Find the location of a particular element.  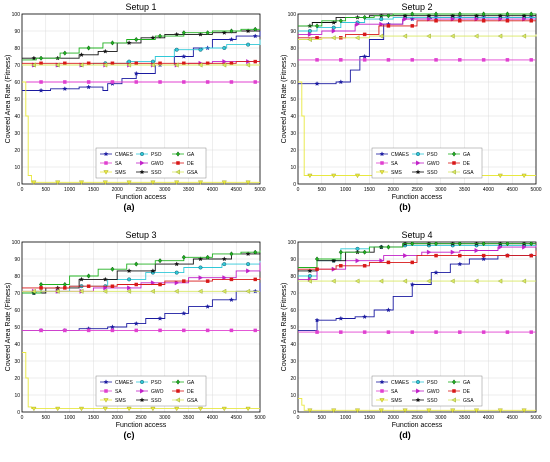

x-tick-label: 4000 is located at coordinates (212, 190).